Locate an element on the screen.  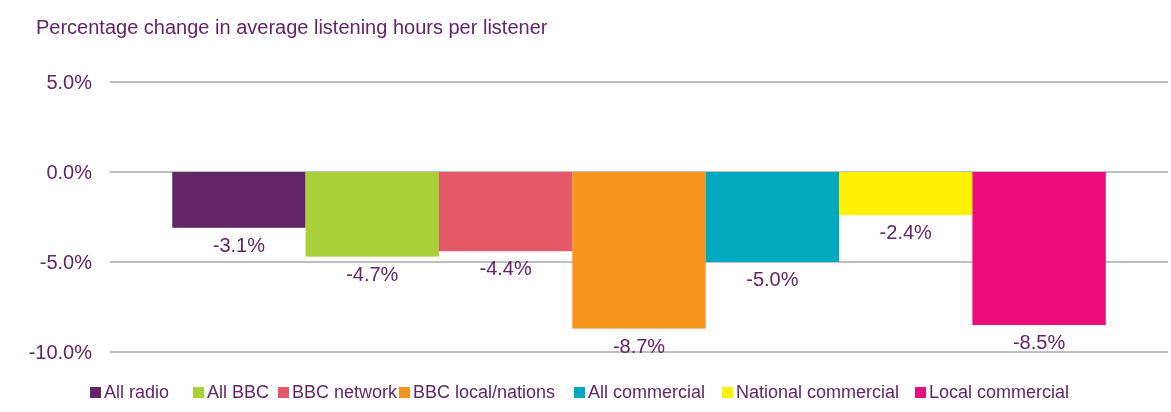
data-label: -4.4% is located at coordinates (505, 268).